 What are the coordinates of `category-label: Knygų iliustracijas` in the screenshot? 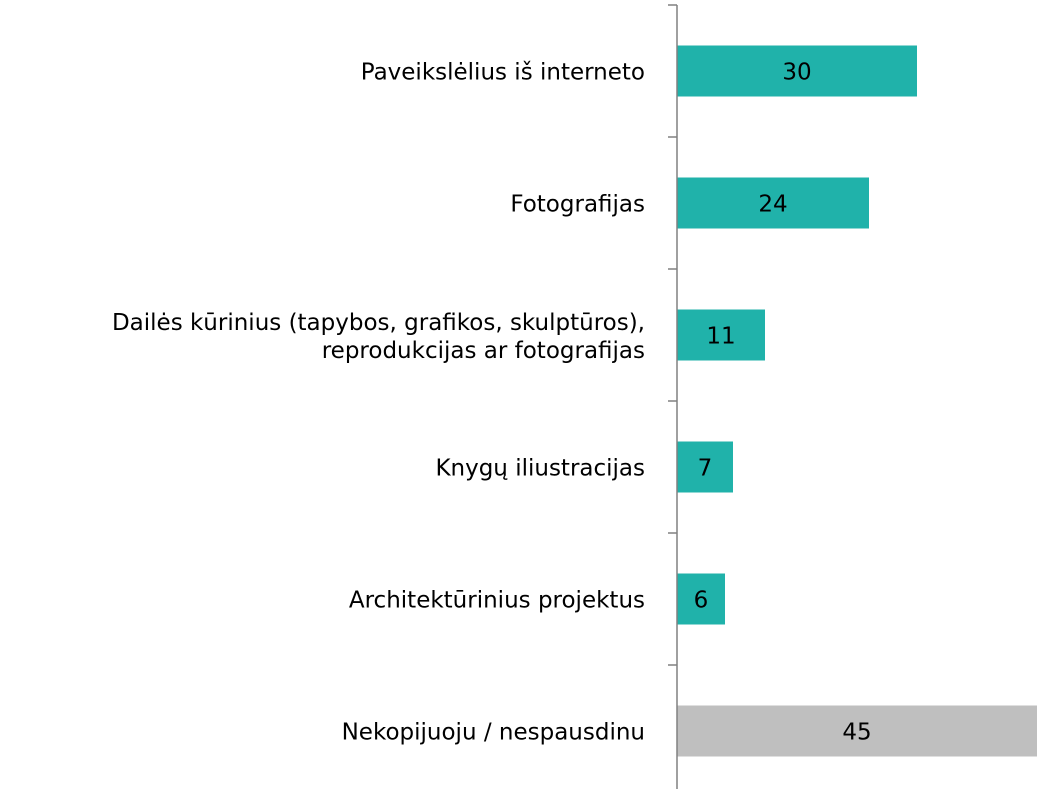 It's located at (540, 469).